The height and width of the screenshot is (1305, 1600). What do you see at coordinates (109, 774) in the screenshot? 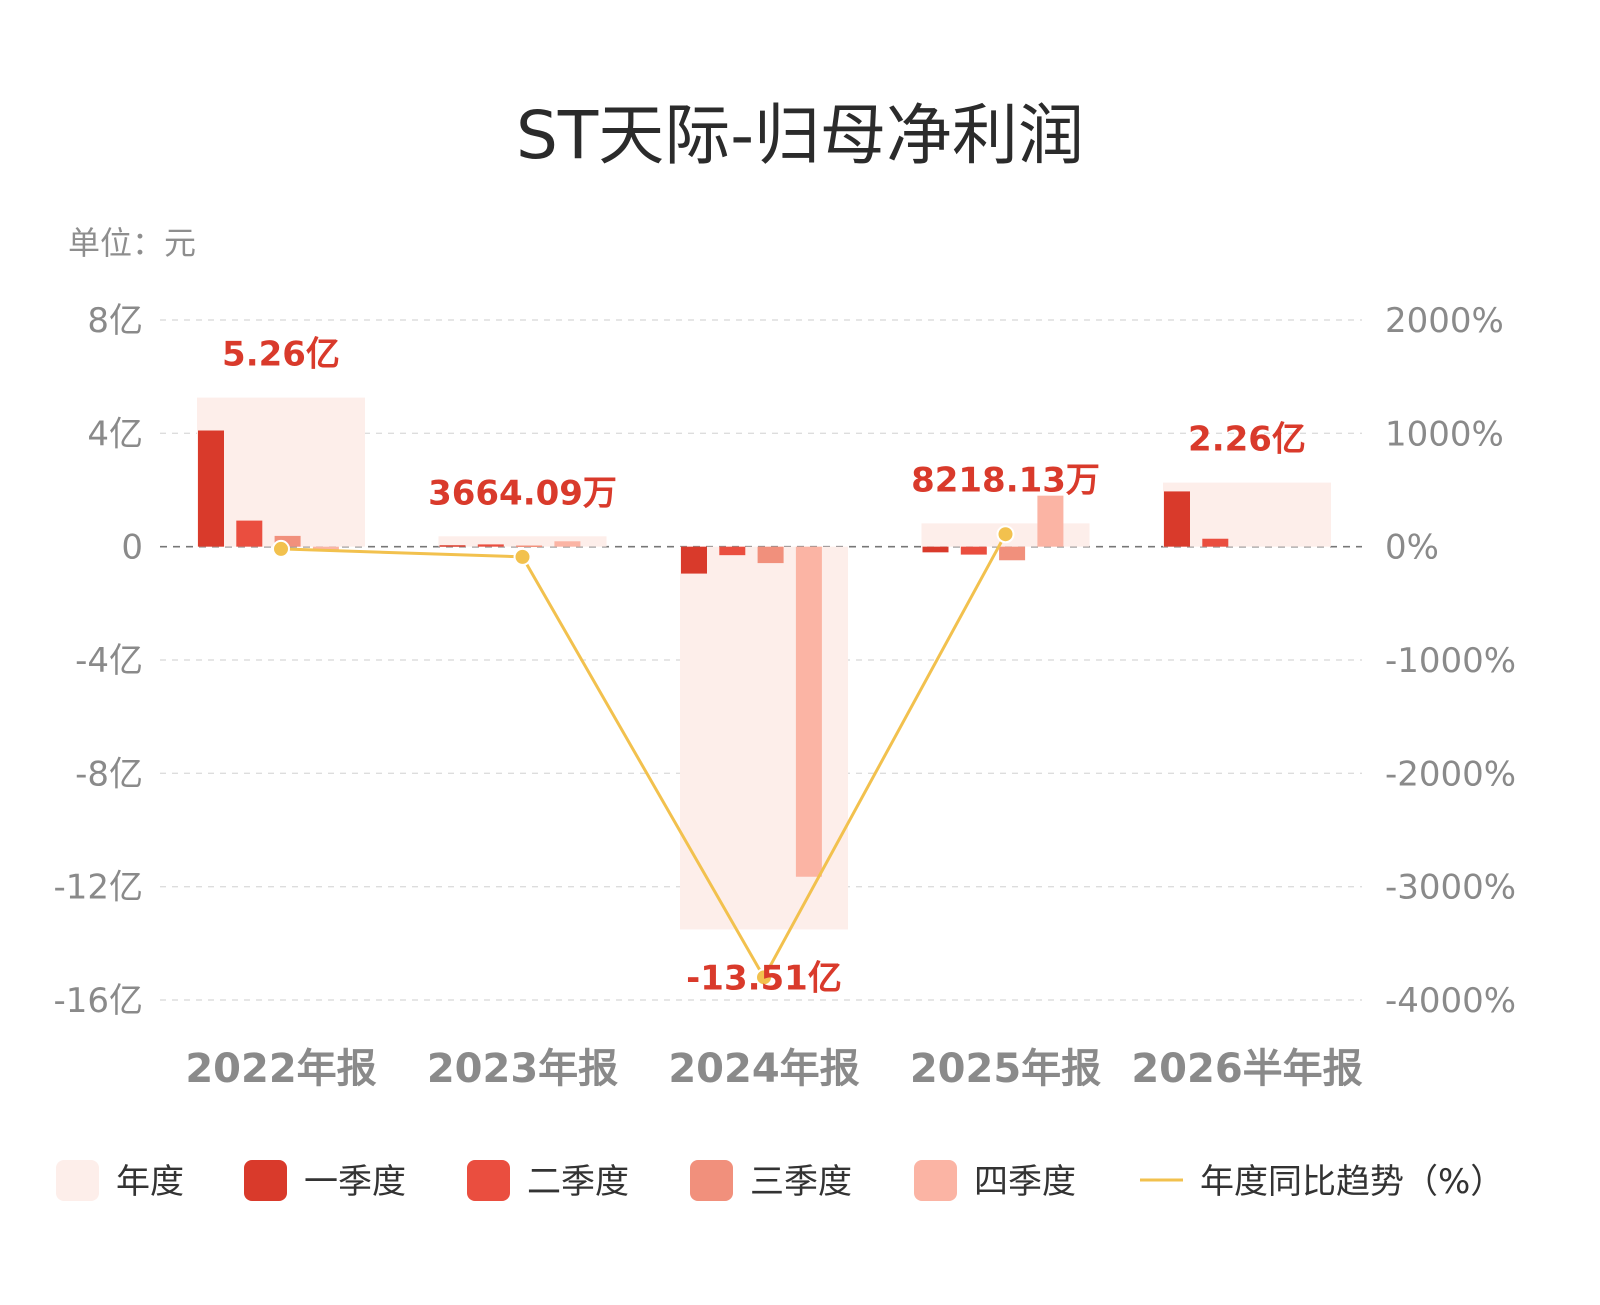
I see `y-left-tick-label: -8亿` at bounding box center [109, 774].